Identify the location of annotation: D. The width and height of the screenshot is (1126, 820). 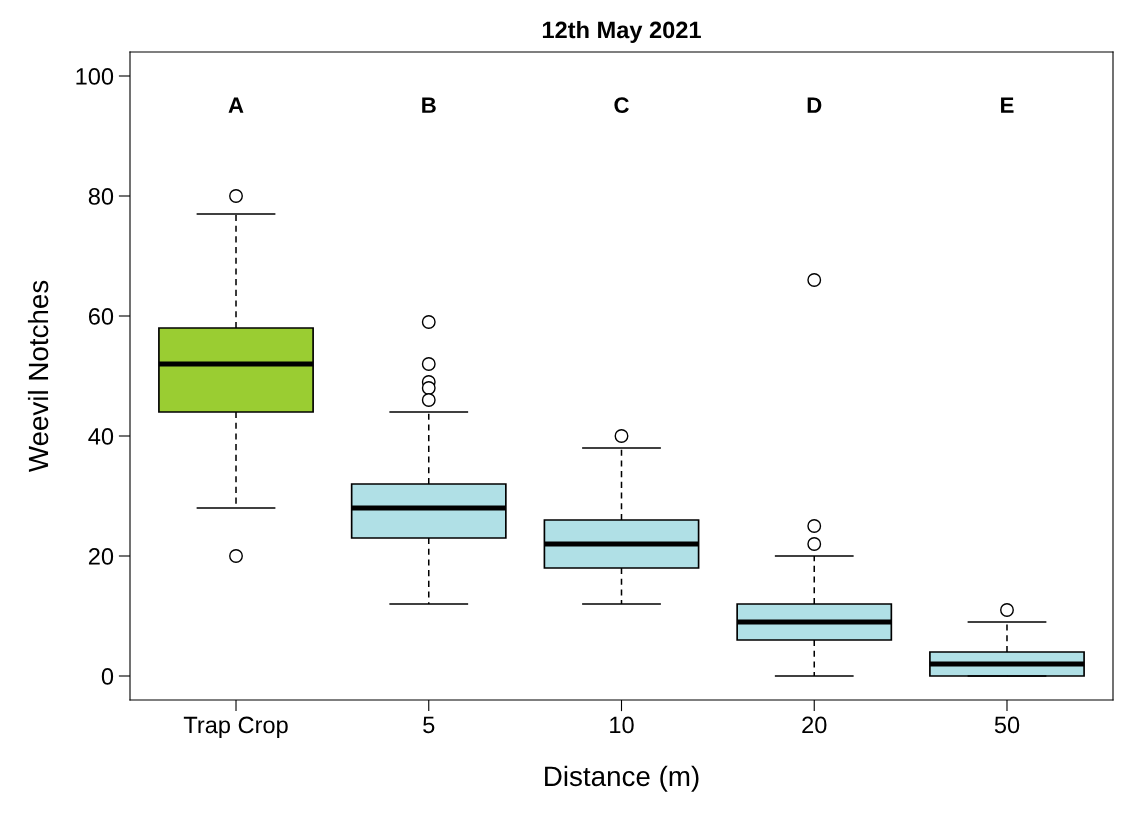
(814, 105).